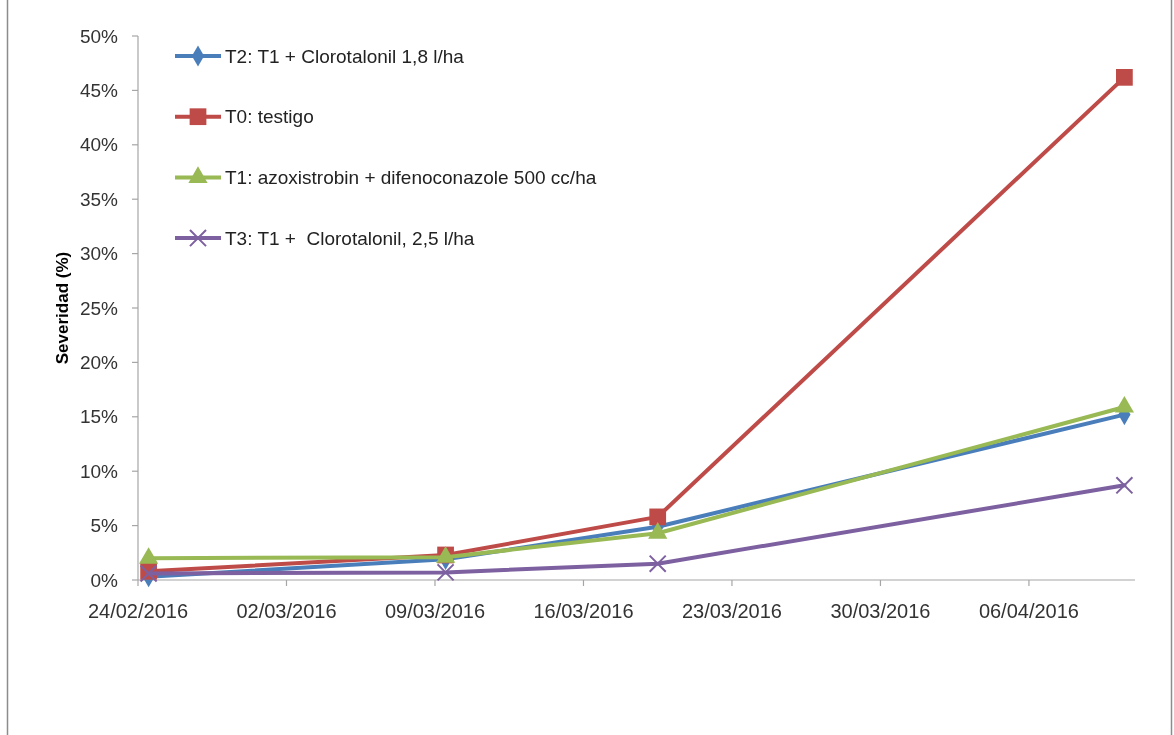  What do you see at coordinates (99, 254) in the screenshot?
I see `y-tick-label: 30%` at bounding box center [99, 254].